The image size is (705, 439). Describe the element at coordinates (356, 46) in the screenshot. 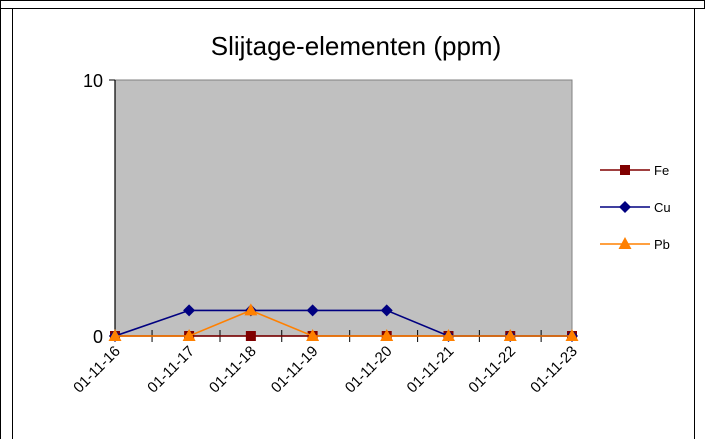

I see `chart-title: Slijtage-elementen (ppm)` at that location.